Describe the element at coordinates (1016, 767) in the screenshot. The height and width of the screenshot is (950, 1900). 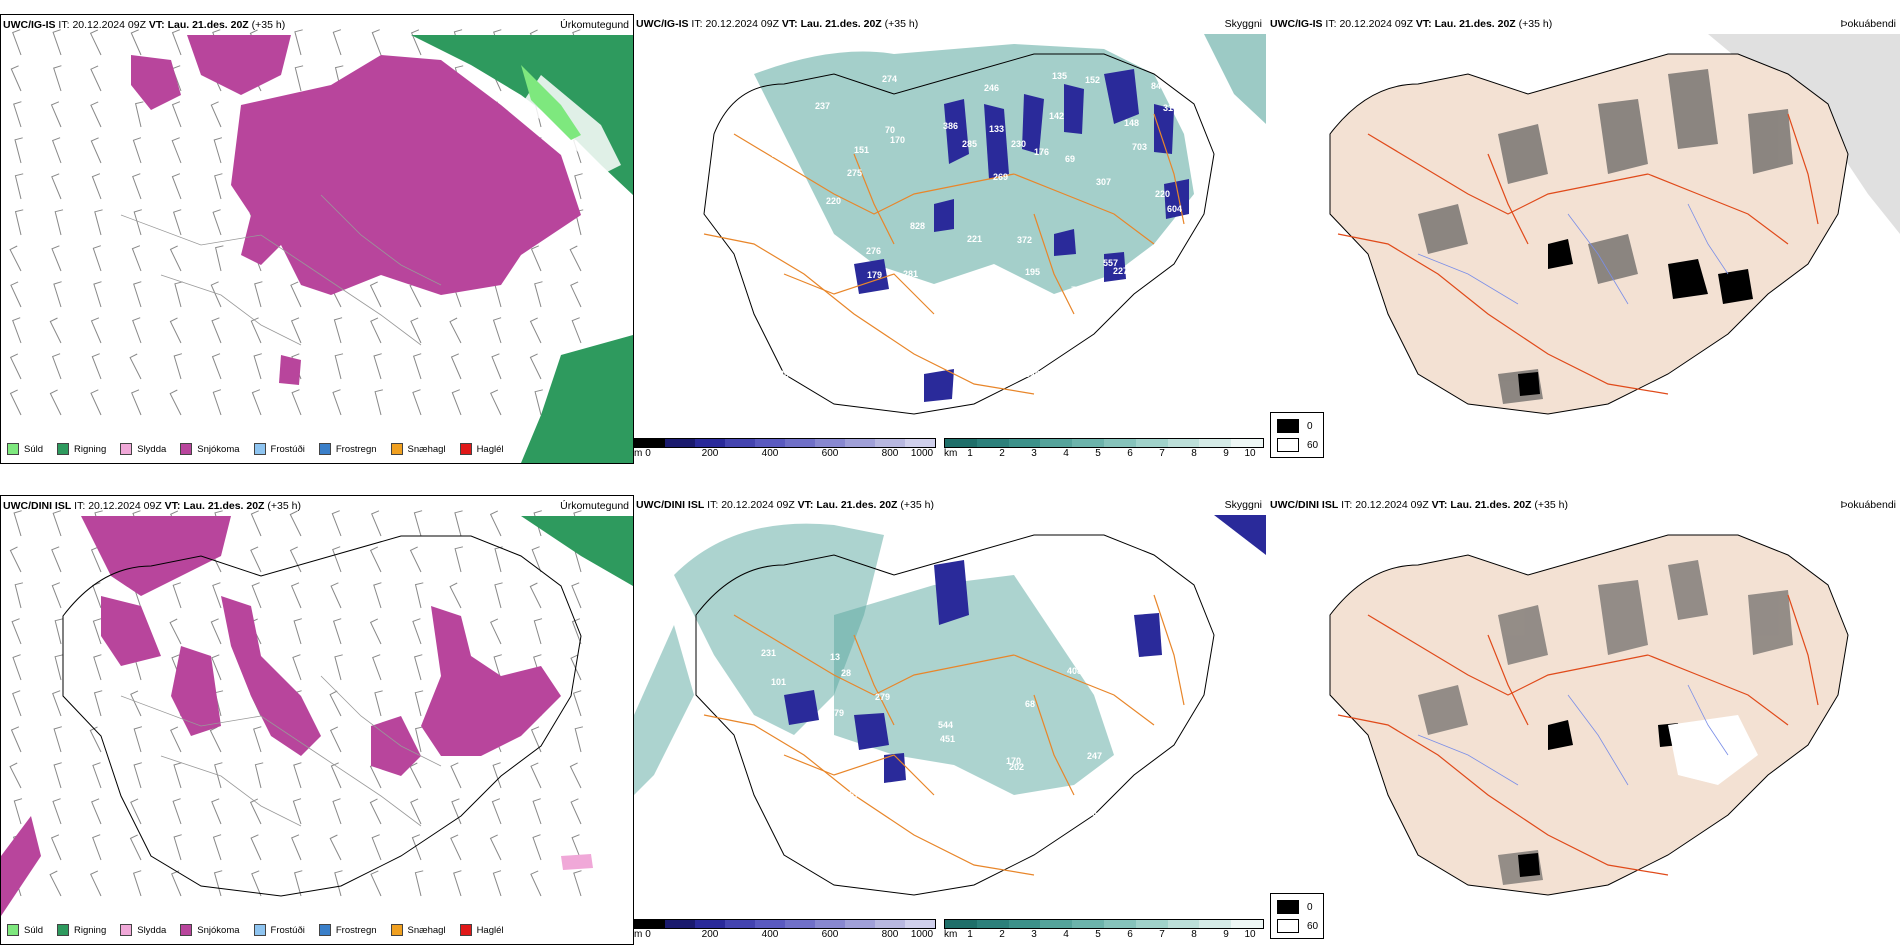
I see `cloud-base-label: 202` at that location.